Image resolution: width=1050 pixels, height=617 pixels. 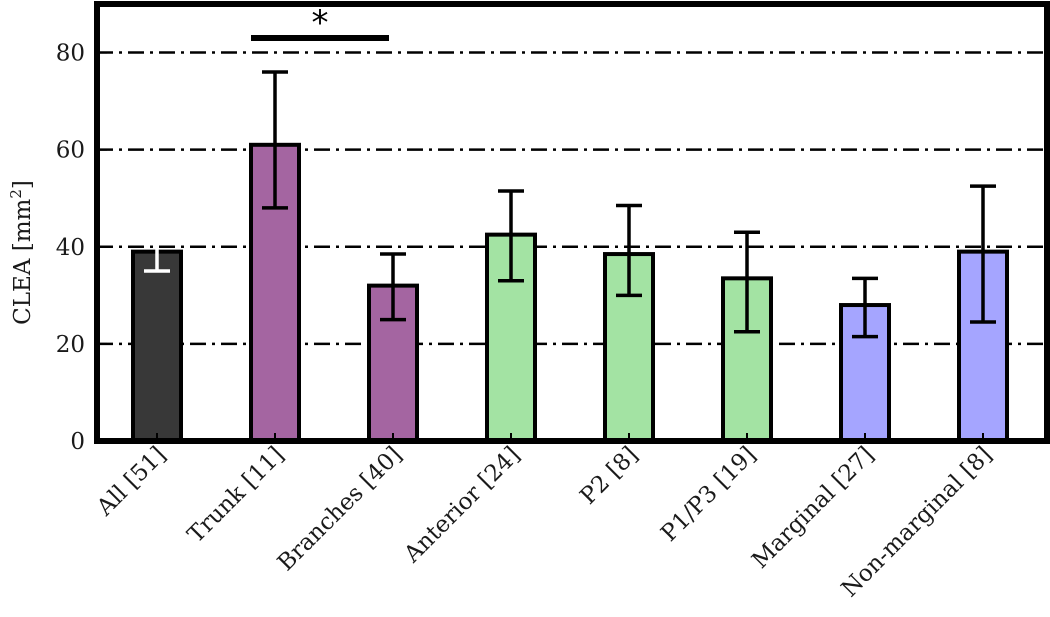 I want to click on y-axis-title: CLEA [mm2], so click(x=21, y=252).